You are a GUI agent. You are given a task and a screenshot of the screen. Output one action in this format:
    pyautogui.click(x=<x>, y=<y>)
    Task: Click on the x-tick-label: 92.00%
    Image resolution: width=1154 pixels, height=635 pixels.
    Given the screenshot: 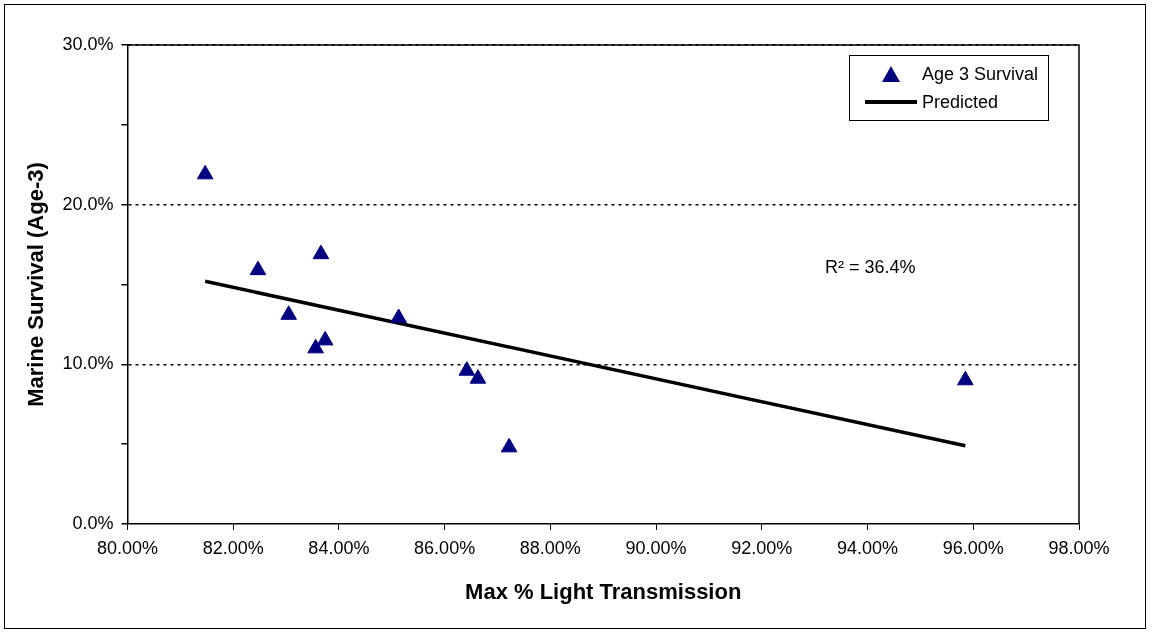 What is the action you would take?
    pyautogui.click(x=762, y=547)
    